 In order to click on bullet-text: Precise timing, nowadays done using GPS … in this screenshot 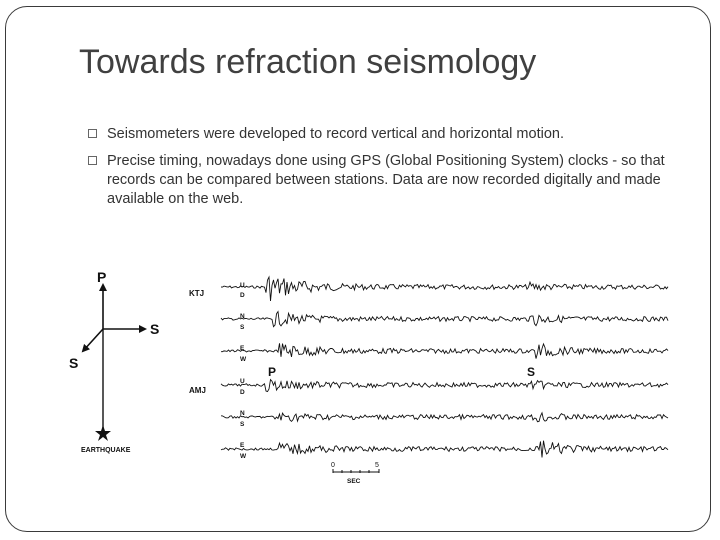, I will do `click(386, 180)`.